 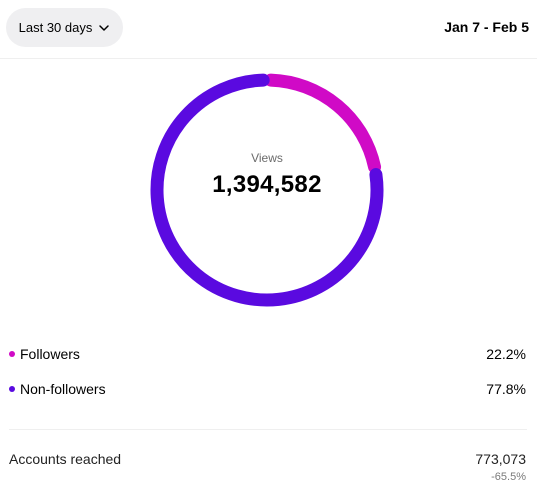 I want to click on donut-center-value: 1,394,582, so click(x=267, y=184).